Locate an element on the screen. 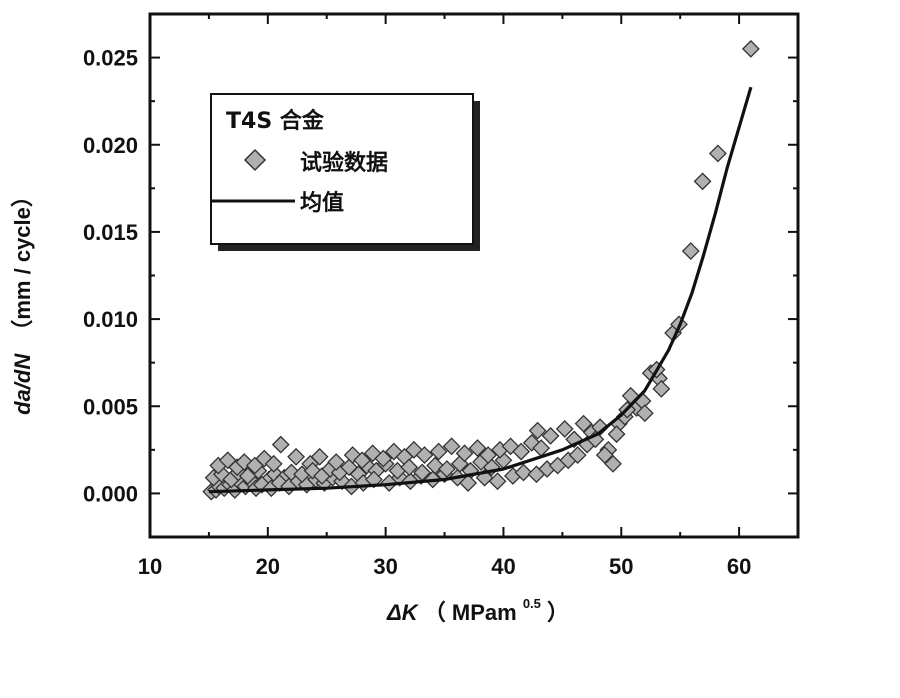  x-tick-label: 60 is located at coordinates (739, 566).